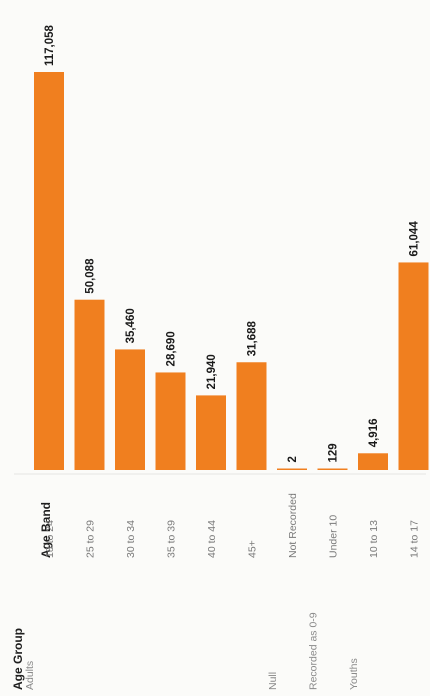 This screenshot has height=696, width=430. Describe the element at coordinates (91, 539) in the screenshot. I see `category-label-1: 25 to 29` at that location.